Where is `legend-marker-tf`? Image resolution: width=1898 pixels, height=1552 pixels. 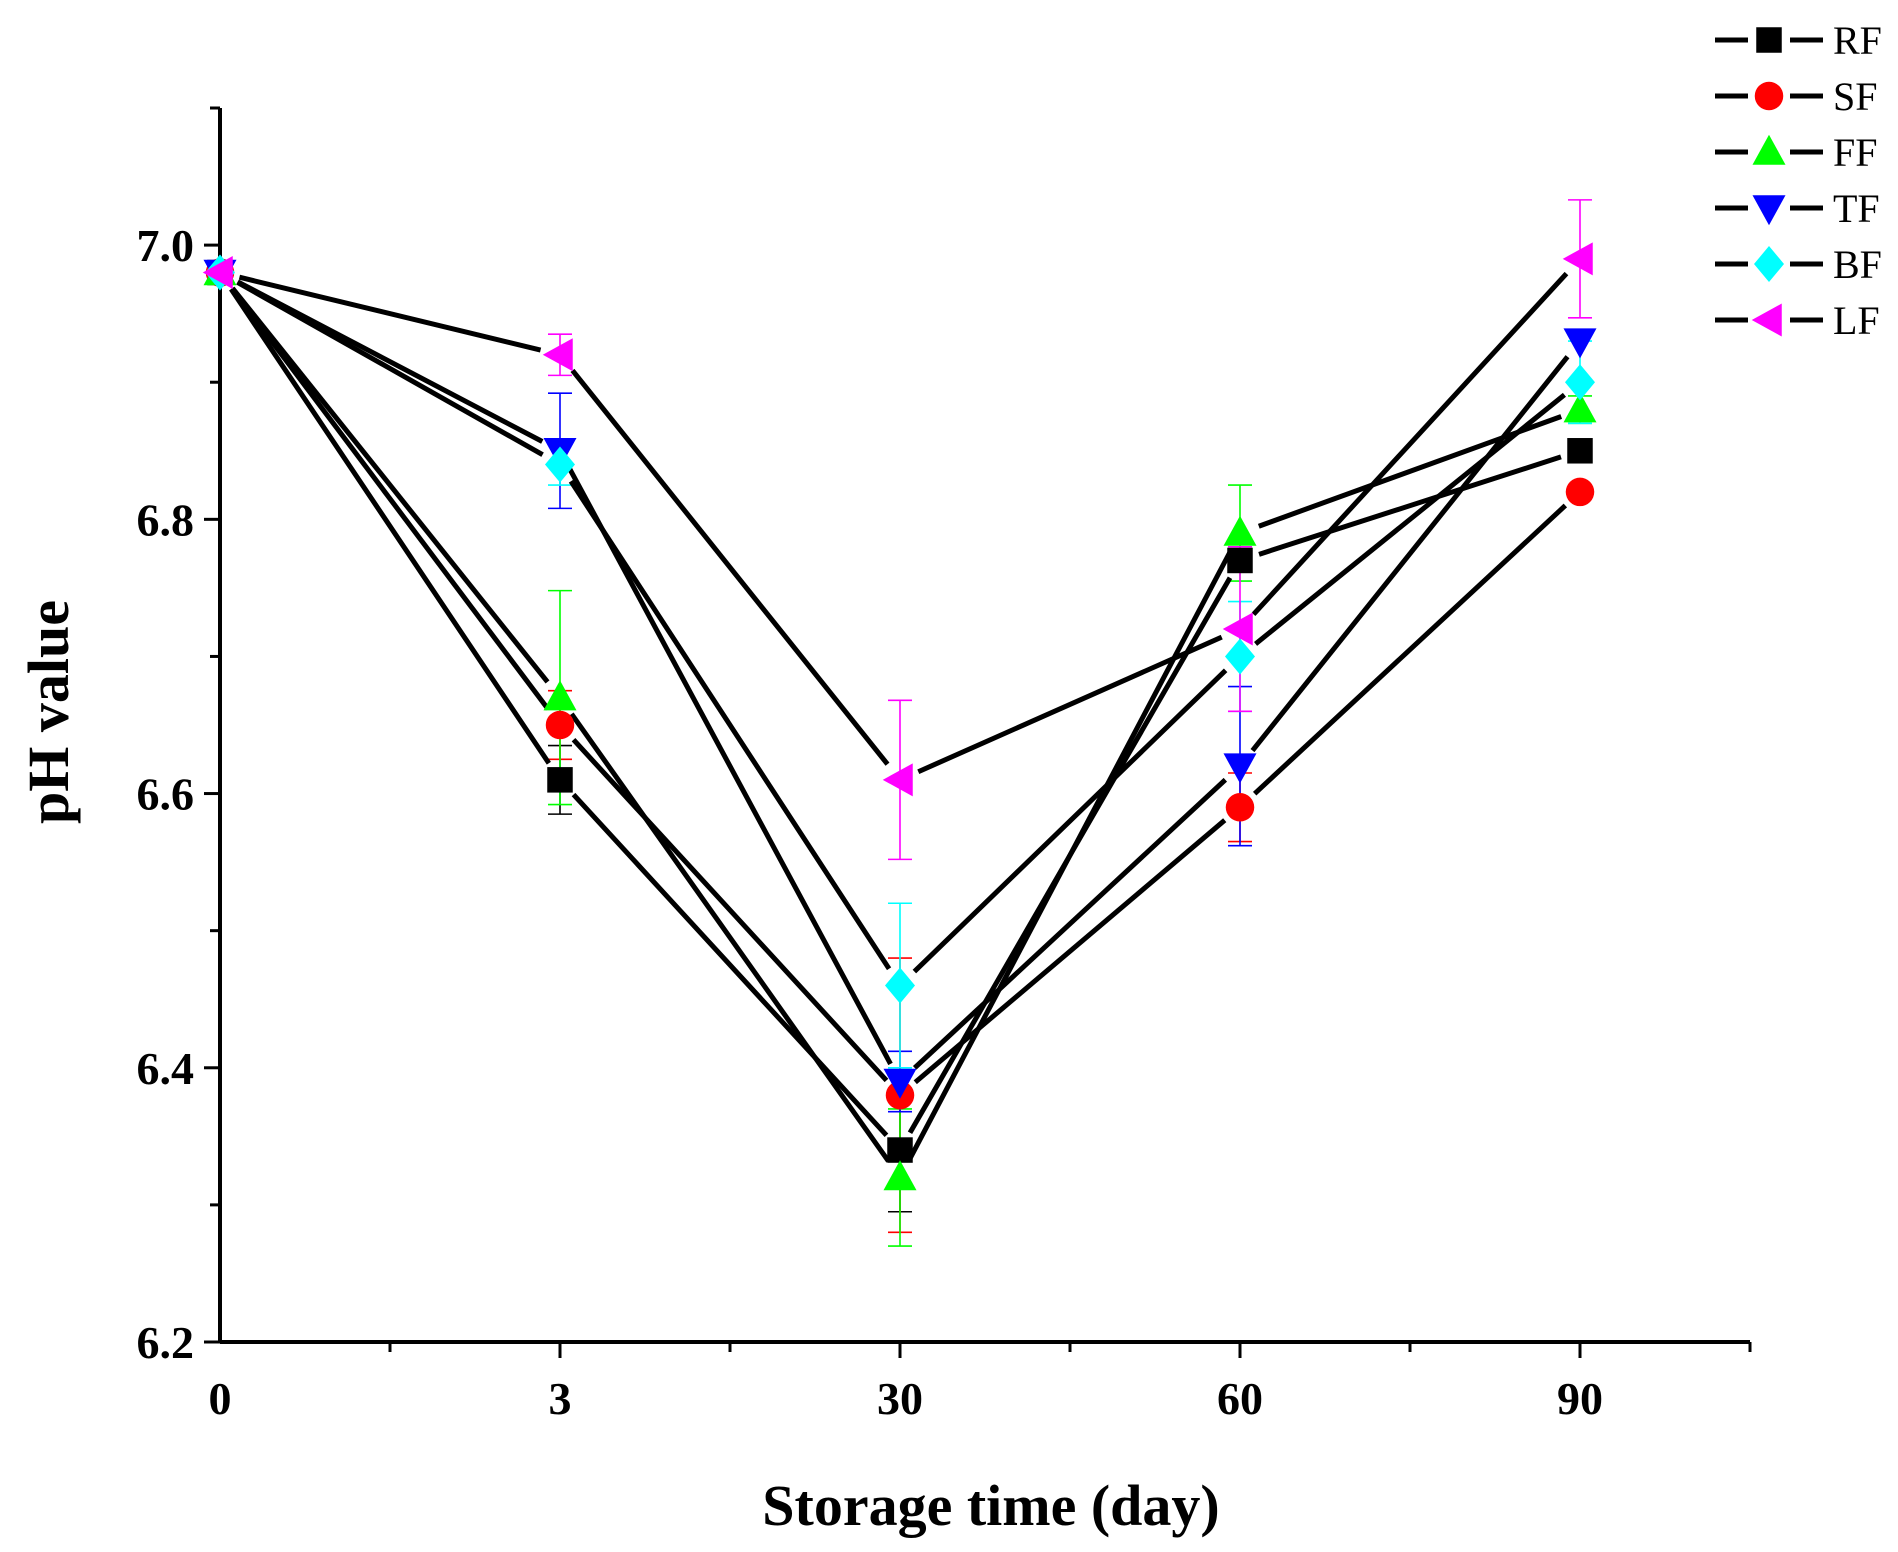 legend-marker-tf is located at coordinates (1769, 210).